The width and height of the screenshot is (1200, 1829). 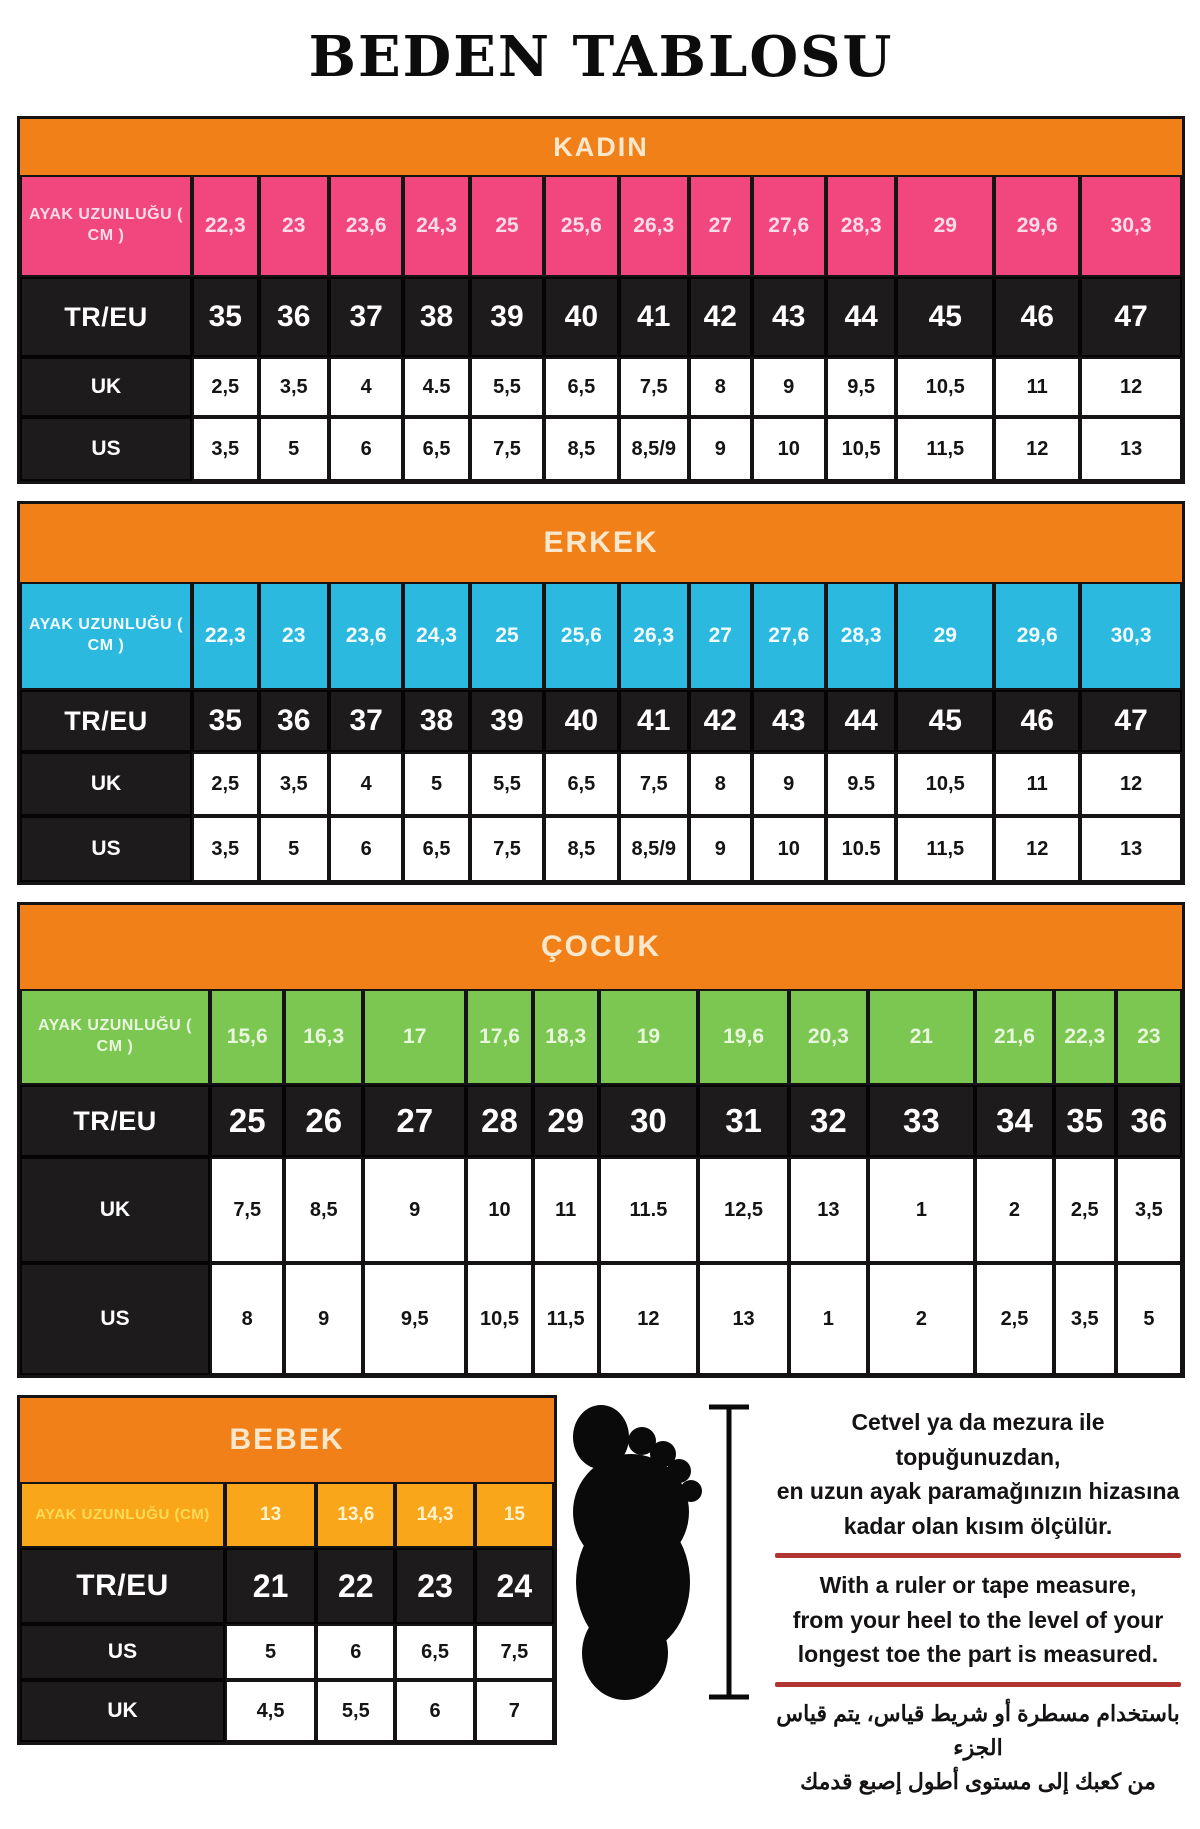 What do you see at coordinates (648, 1319) in the screenshot?
I see `cocuk-us-value: 12` at bounding box center [648, 1319].